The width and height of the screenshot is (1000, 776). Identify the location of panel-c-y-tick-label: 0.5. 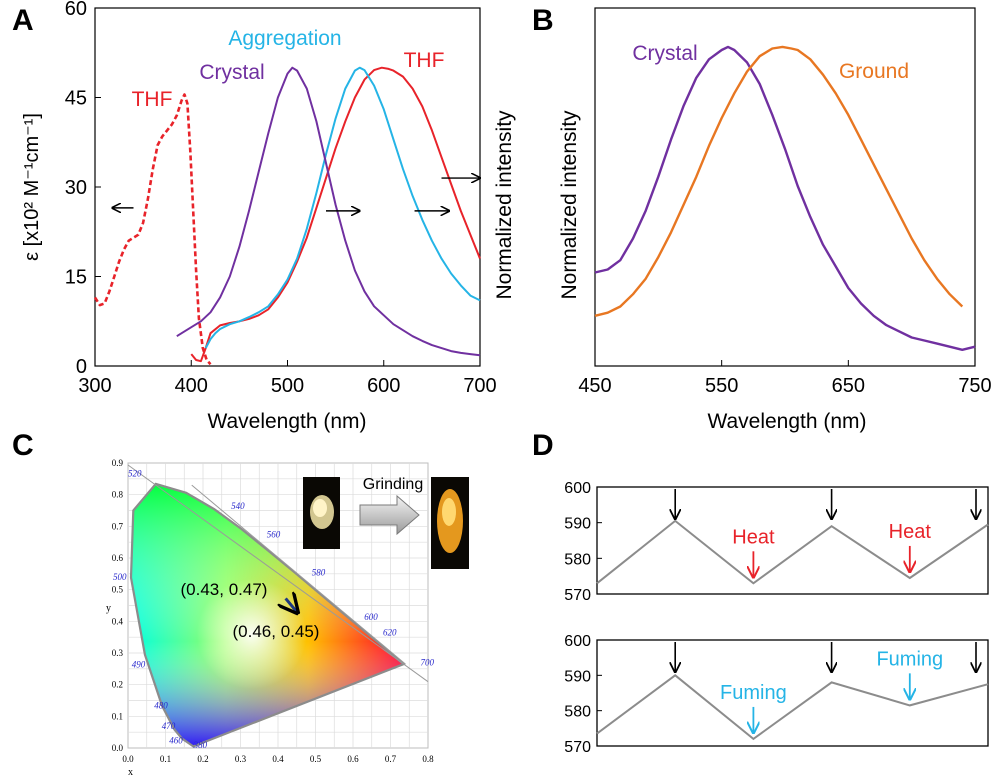
(118, 590).